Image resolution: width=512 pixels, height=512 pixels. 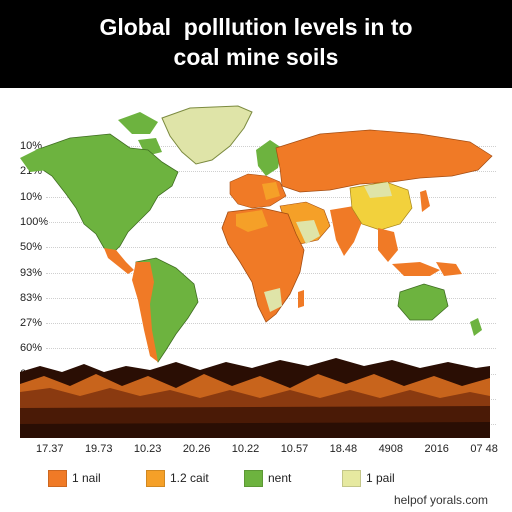 I want to click on legend-item: 1 nail, so click(x=97, y=478).